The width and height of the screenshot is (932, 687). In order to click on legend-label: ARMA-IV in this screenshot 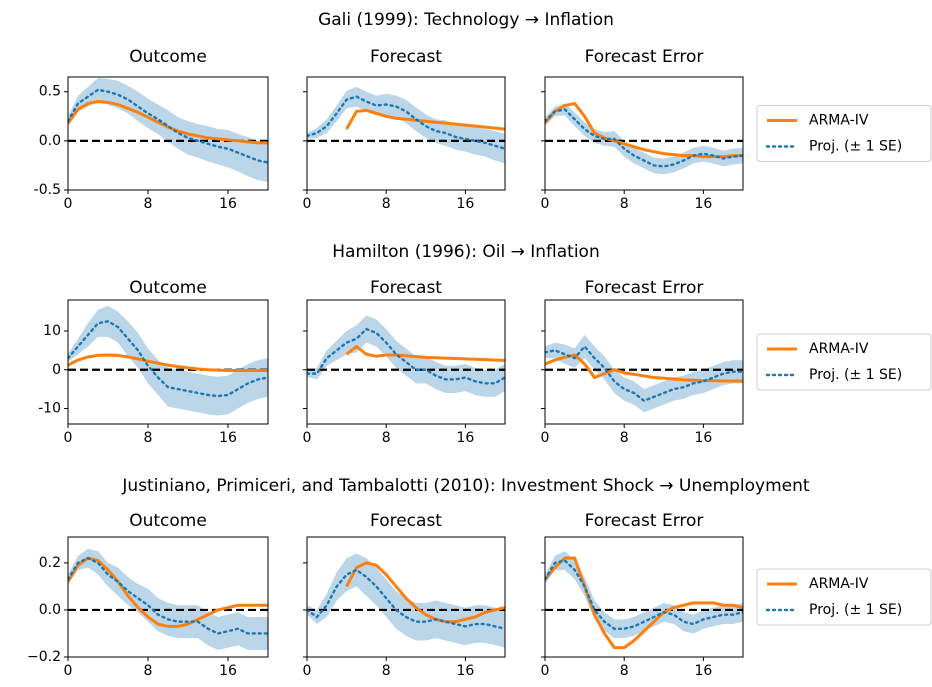, I will do `click(839, 349)`.